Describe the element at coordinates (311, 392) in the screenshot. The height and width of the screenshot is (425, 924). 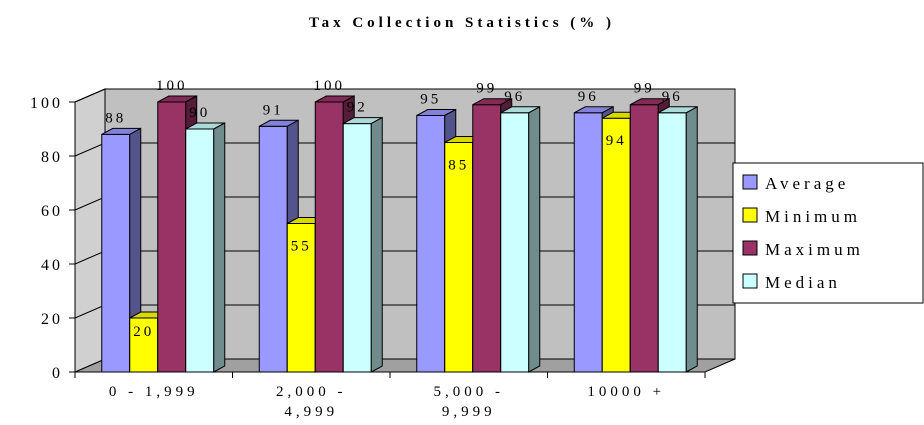
I see `x-tick-label: 2,000 -` at that location.